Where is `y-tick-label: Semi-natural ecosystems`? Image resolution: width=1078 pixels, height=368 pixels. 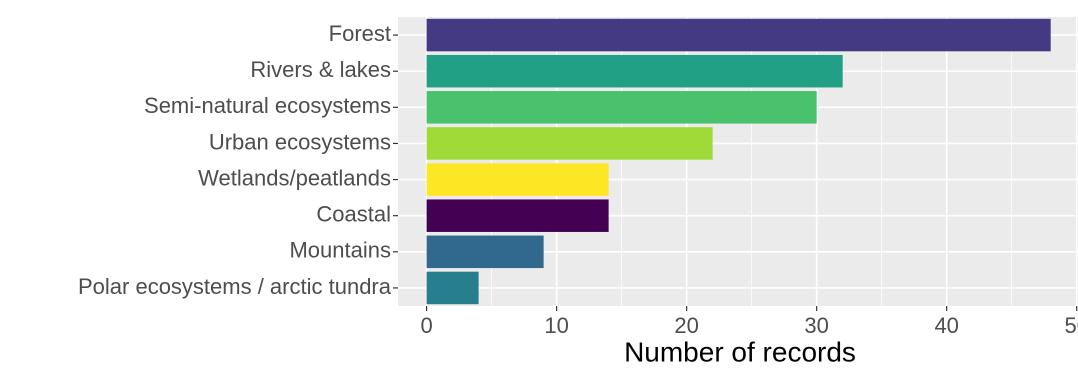
y-tick-label: Semi-natural ecosystems is located at coordinates (267, 105).